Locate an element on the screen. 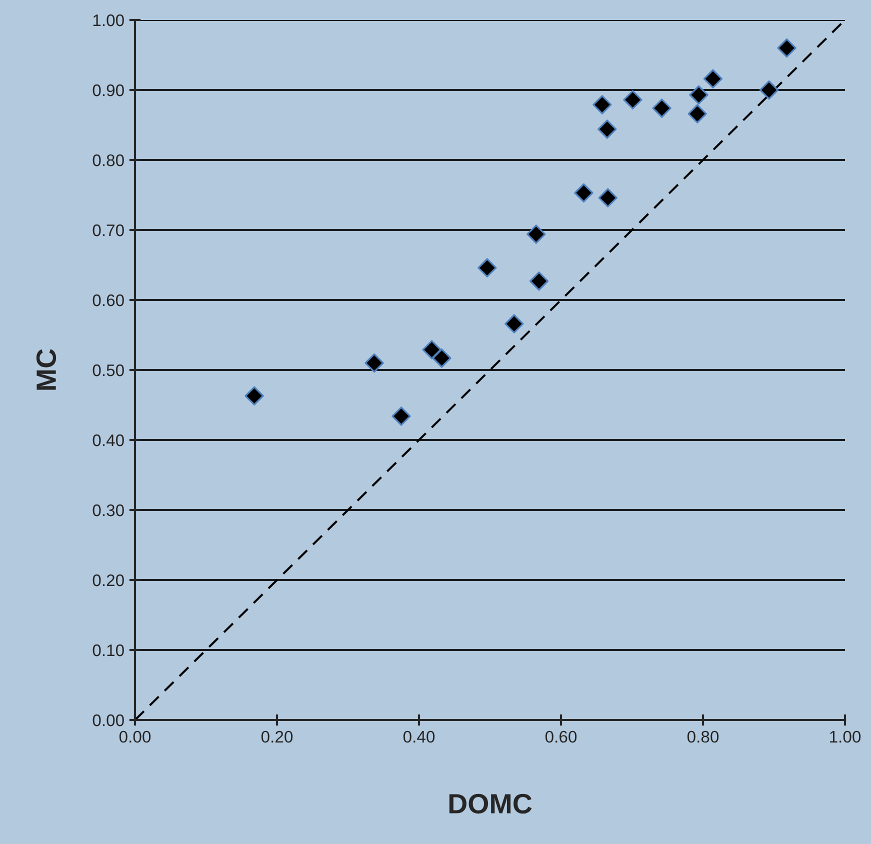  x-tick-label: 1.00 is located at coordinates (845, 736).